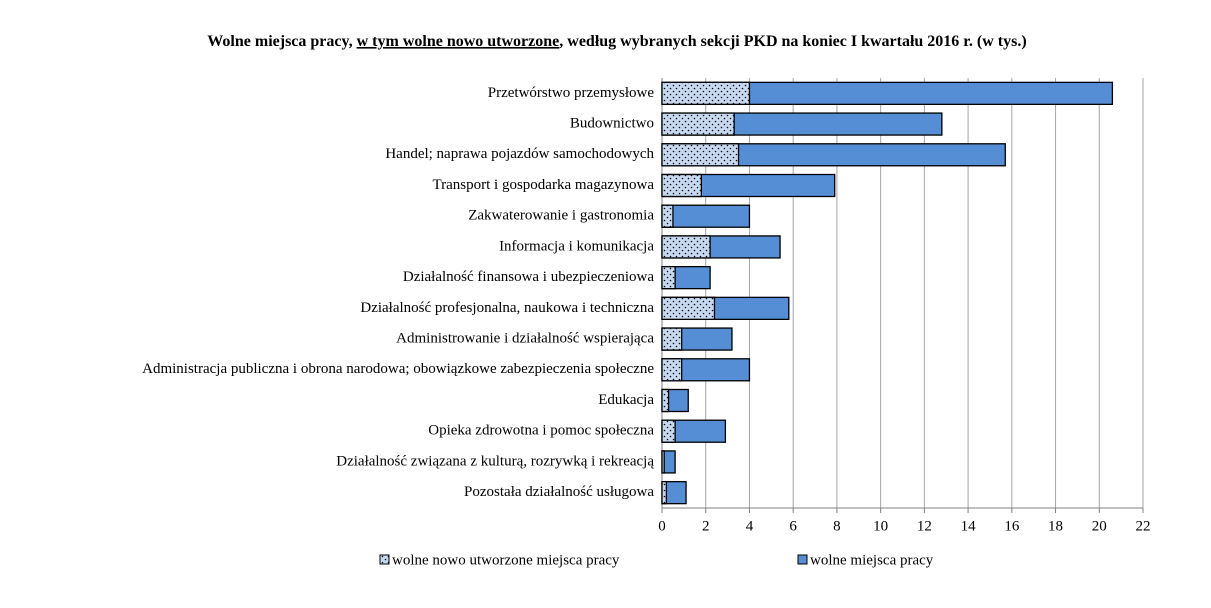  Describe the element at coordinates (519, 154) in the screenshot. I see `y-tick-label: Handel; naprawa pojazdów samochodowych` at that location.